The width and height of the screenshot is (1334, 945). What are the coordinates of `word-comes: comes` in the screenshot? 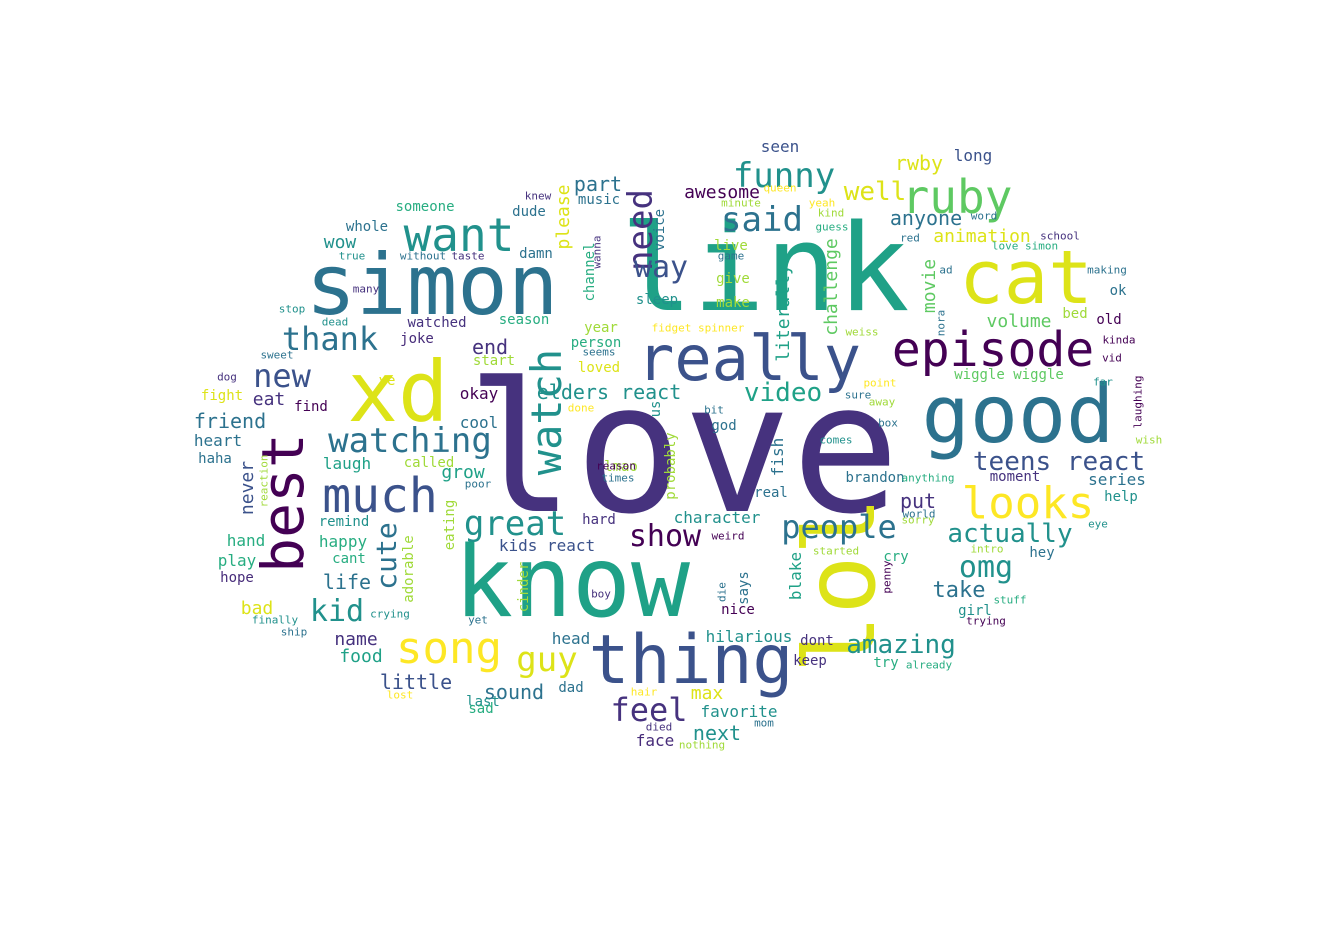 It's located at (836, 440).